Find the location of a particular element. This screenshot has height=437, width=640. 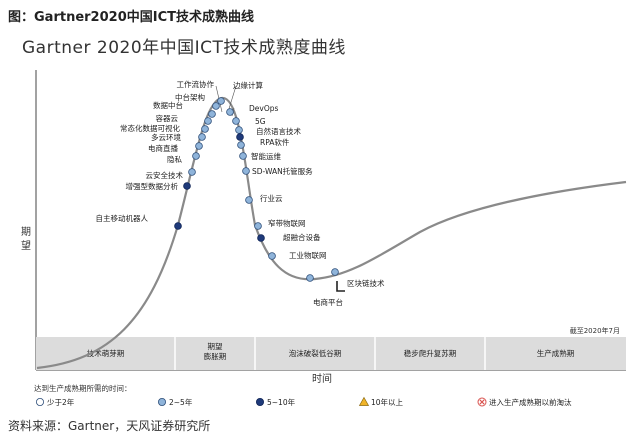

point-label: 电商平台 is located at coordinates (328, 302).